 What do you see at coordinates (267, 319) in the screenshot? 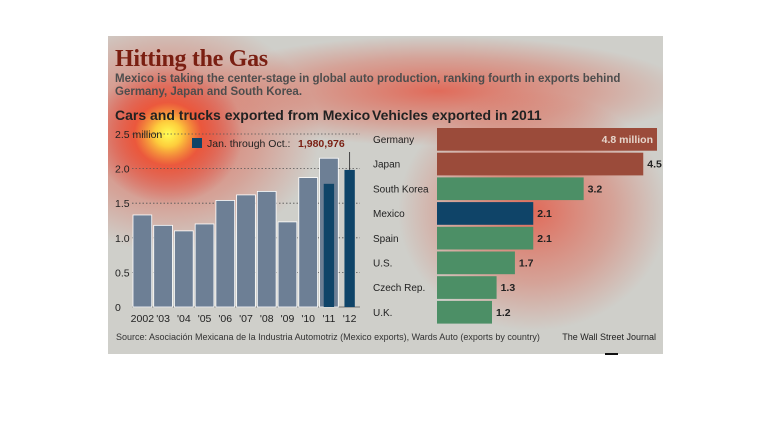
I see `x-tick-label: '08` at bounding box center [267, 319].